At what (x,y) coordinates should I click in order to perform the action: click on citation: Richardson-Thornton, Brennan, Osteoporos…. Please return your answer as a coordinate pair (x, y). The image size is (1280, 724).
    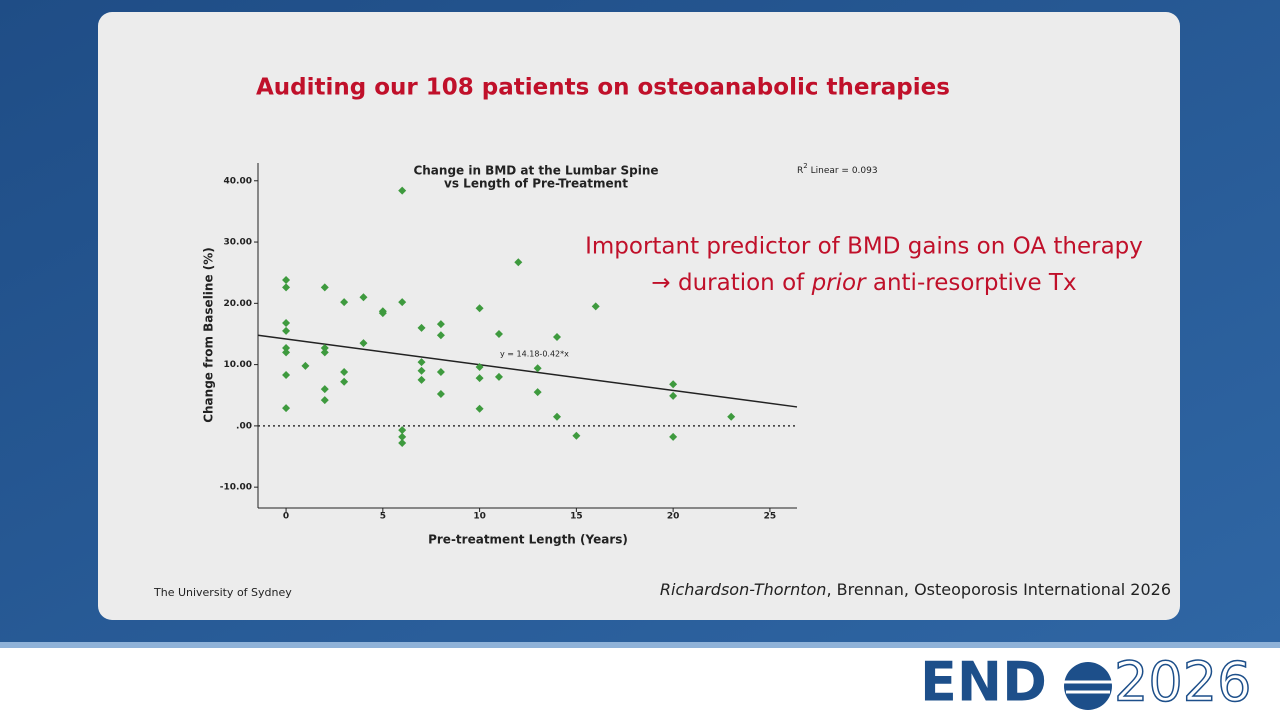
    Looking at the image, I should click on (915, 589).